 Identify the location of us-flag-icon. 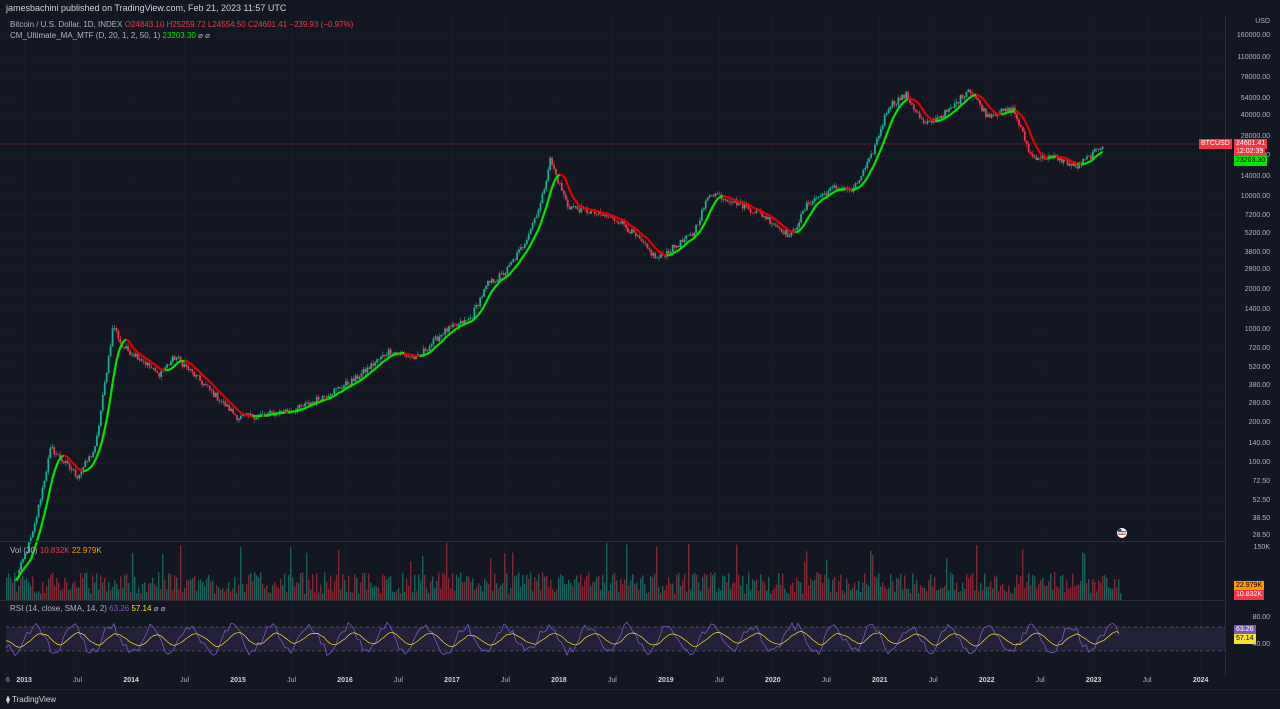
(1122, 533).